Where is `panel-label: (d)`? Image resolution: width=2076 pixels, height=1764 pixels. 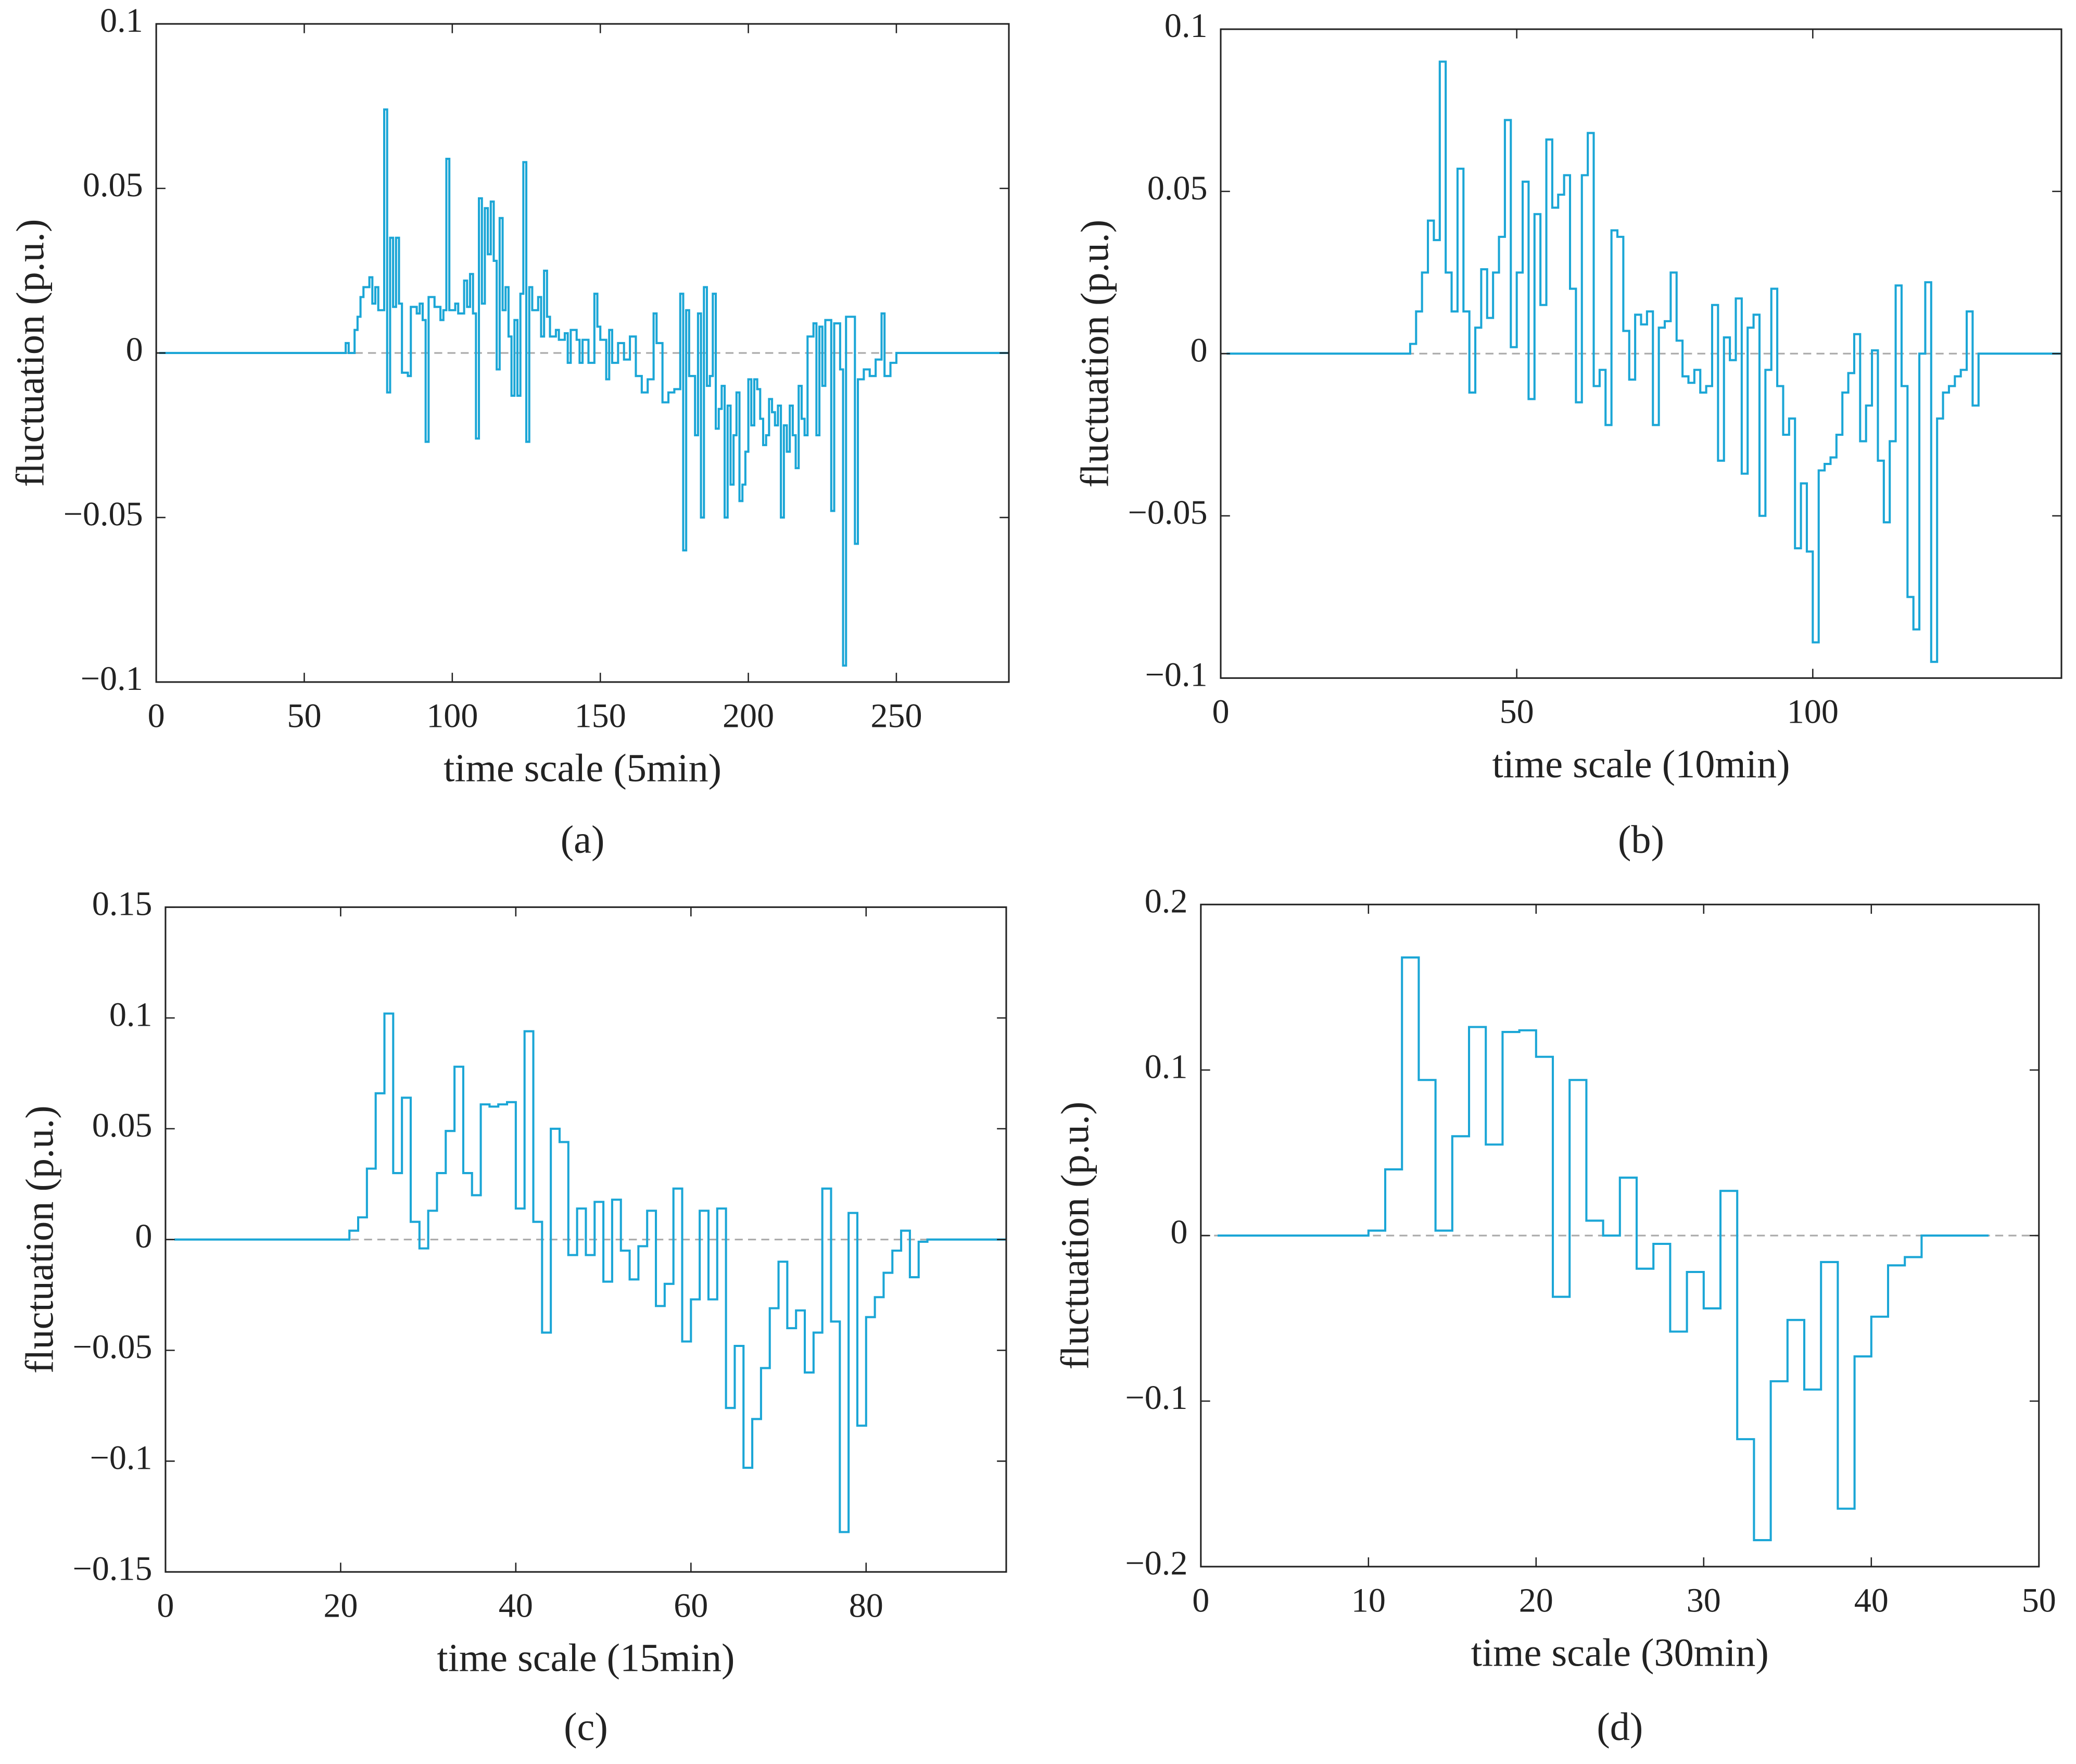 panel-label: (d) is located at coordinates (1620, 1727).